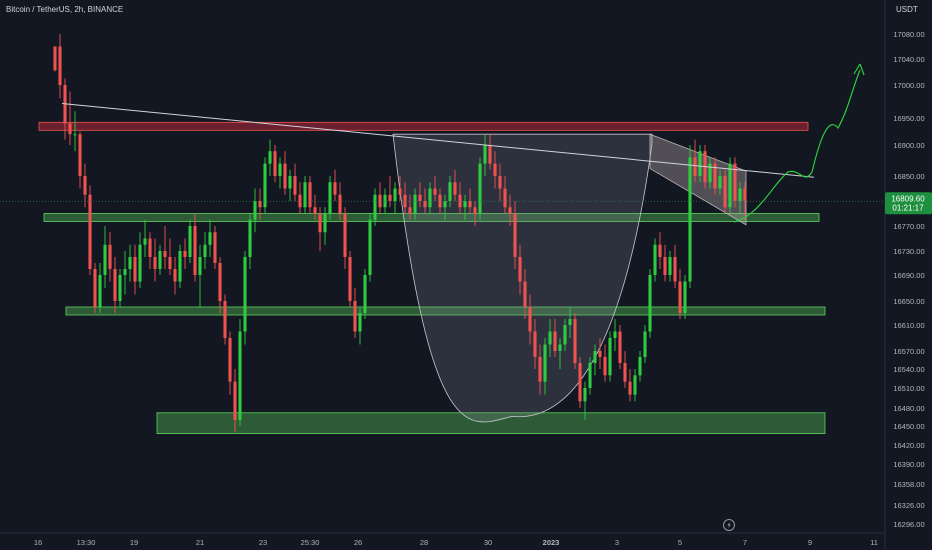 The image size is (932, 550). Describe the element at coordinates (438, 140) in the screenshot. I see `trendline` at that location.